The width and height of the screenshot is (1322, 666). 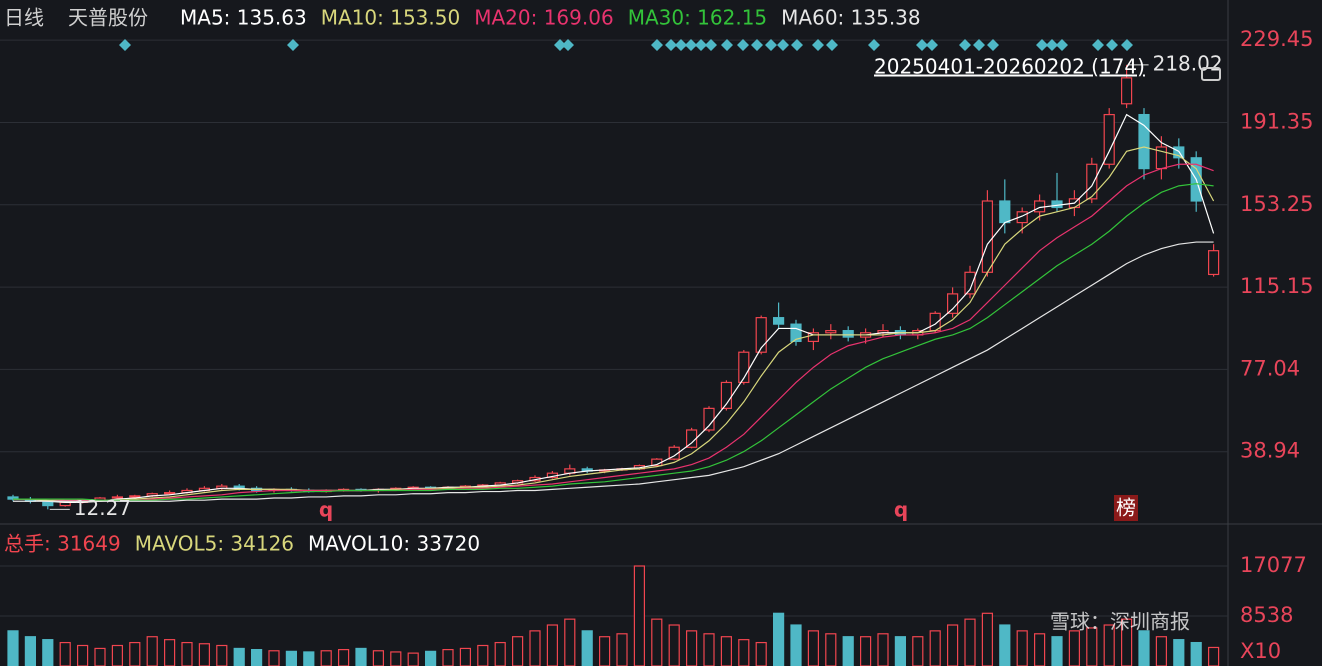 I want to click on y-tick-label: 17077, so click(x=1273, y=565).